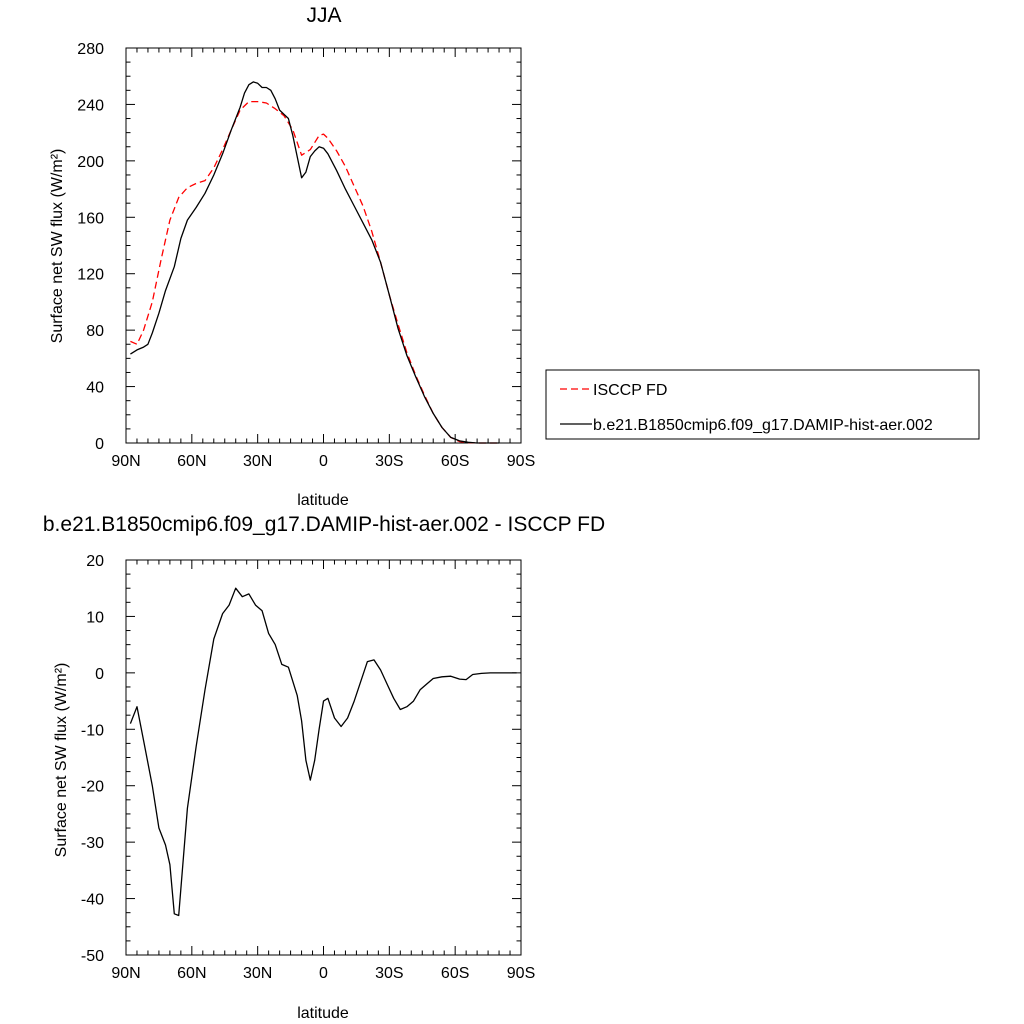 Image resolution: width=1024 pixels, height=1024 pixels. I want to click on top-y-tick-label: 40, so click(95, 388).